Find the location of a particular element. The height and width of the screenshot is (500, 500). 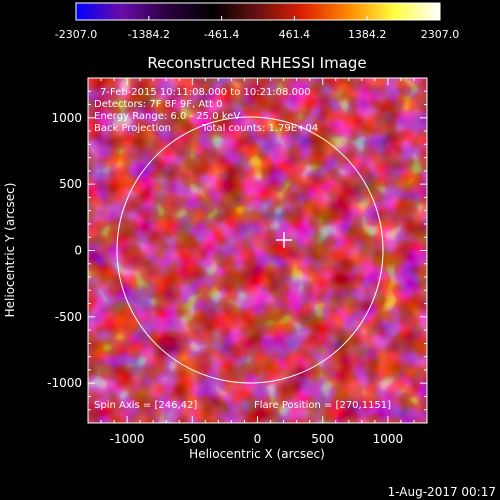

x-tick-label: -500 is located at coordinates (192, 439).